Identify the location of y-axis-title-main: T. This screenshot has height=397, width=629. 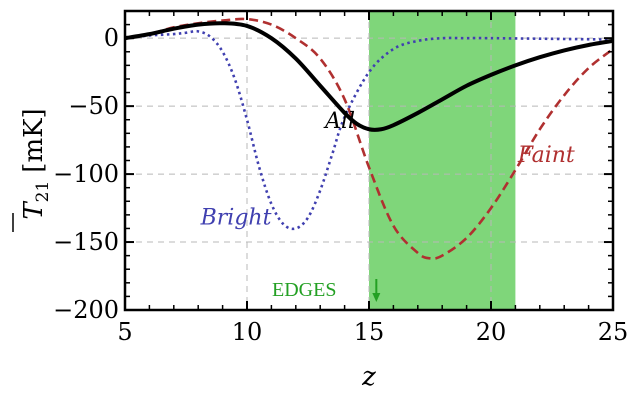
(34, 210).